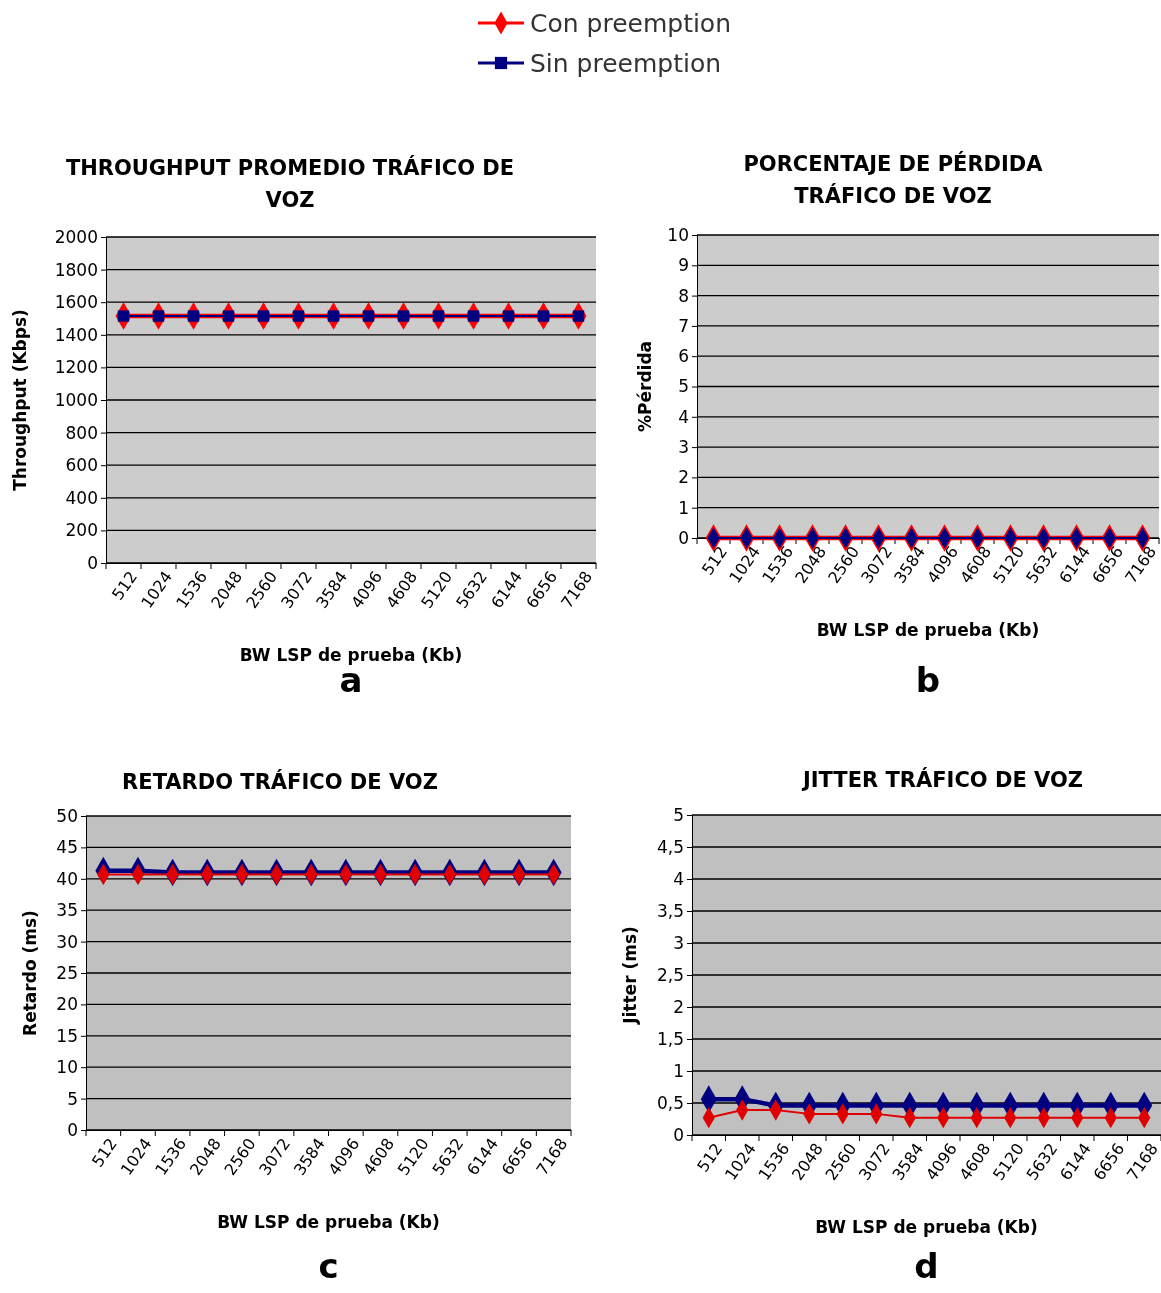  Describe the element at coordinates (67, 815) in the screenshot. I see `y-tick-label: 50` at that location.